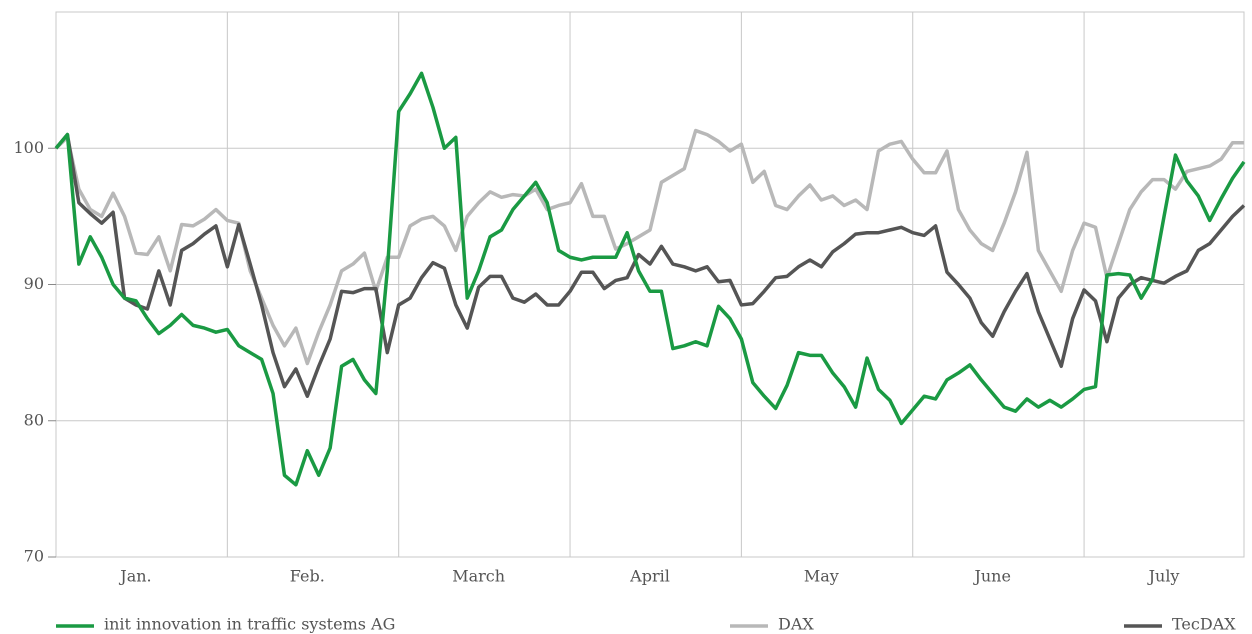 This screenshot has width=1252, height=634. Describe the element at coordinates (796, 624) in the screenshot. I see `legend-label: DAX` at that location.